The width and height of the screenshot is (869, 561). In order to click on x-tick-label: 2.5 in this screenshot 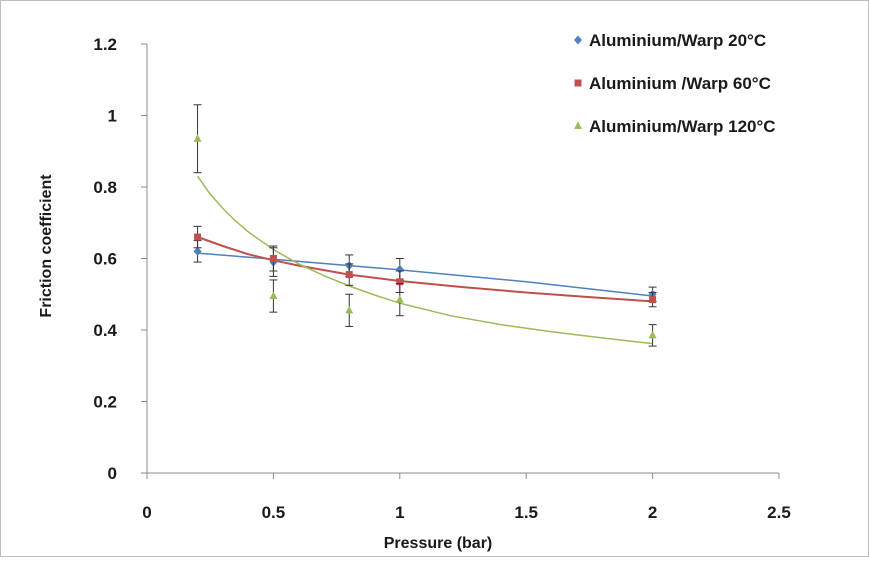, I will do `click(779, 512)`.